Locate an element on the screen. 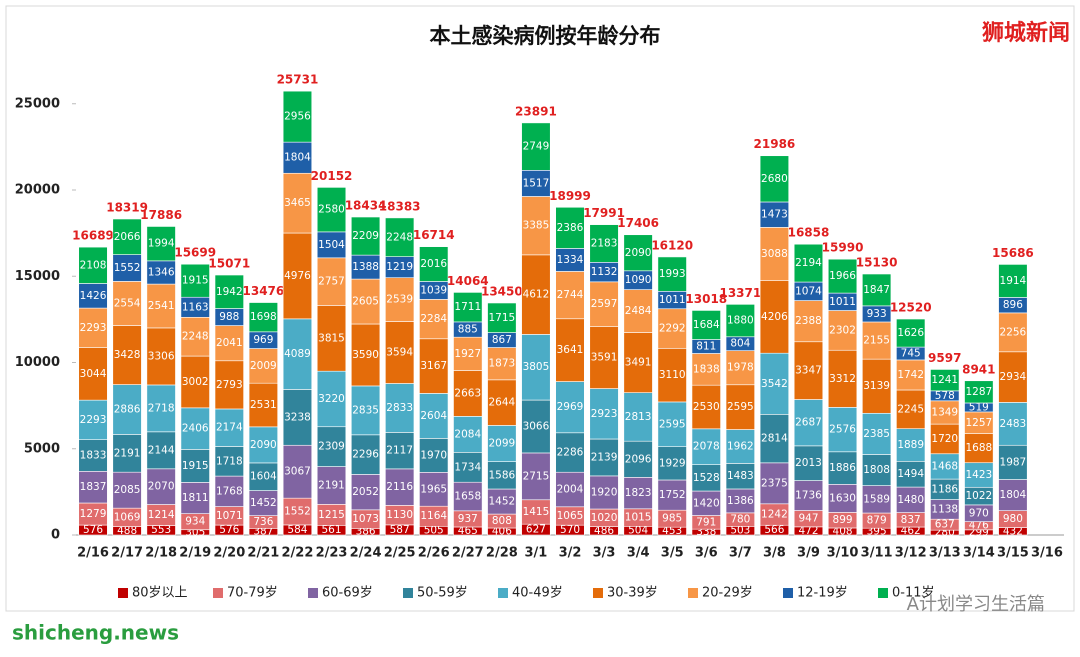  value-label: 1022 is located at coordinates (978, 496).